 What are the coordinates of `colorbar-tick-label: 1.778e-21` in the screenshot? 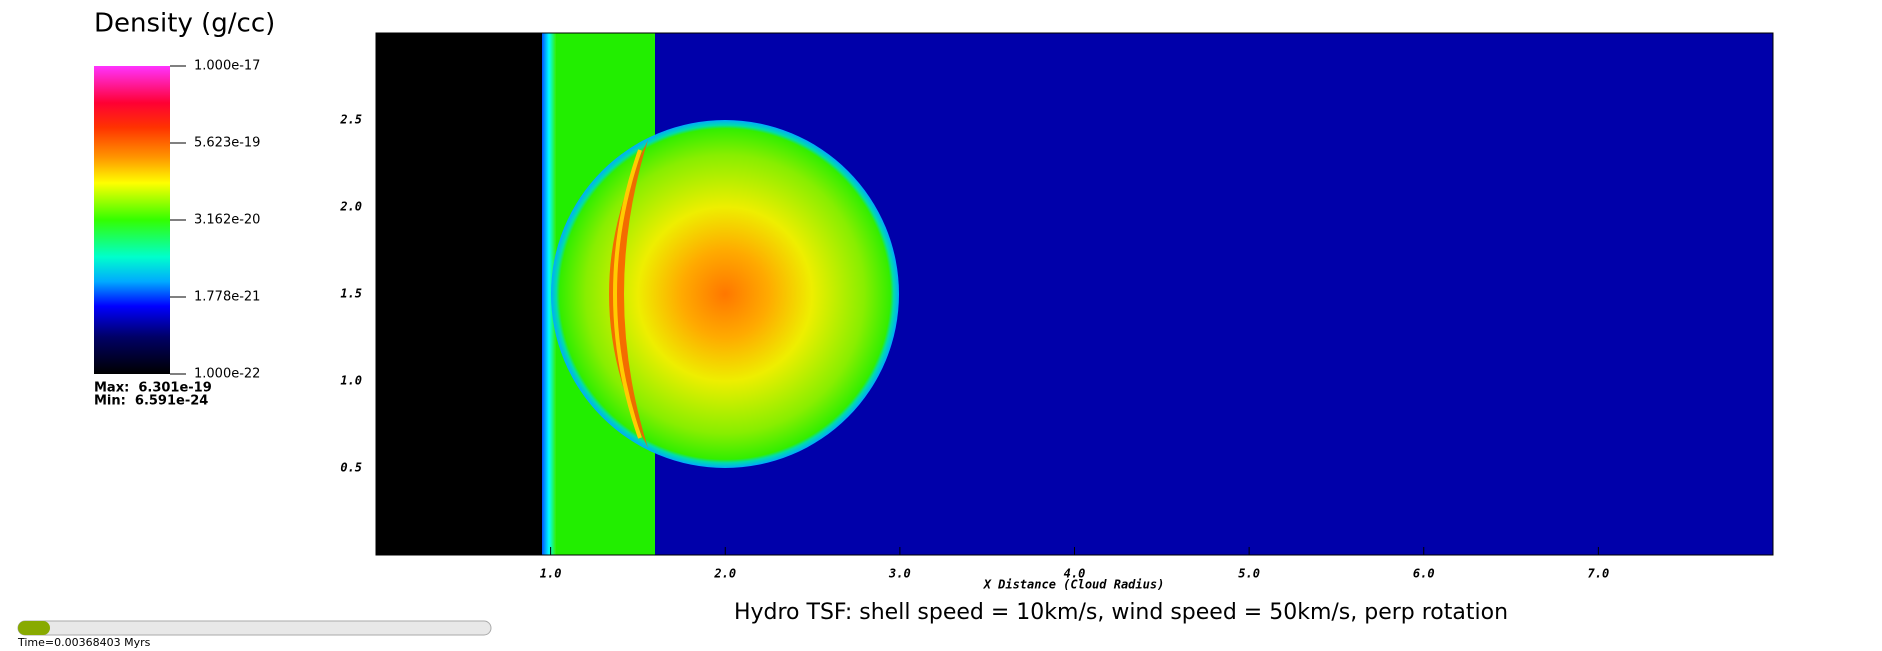 It's located at (227, 297).